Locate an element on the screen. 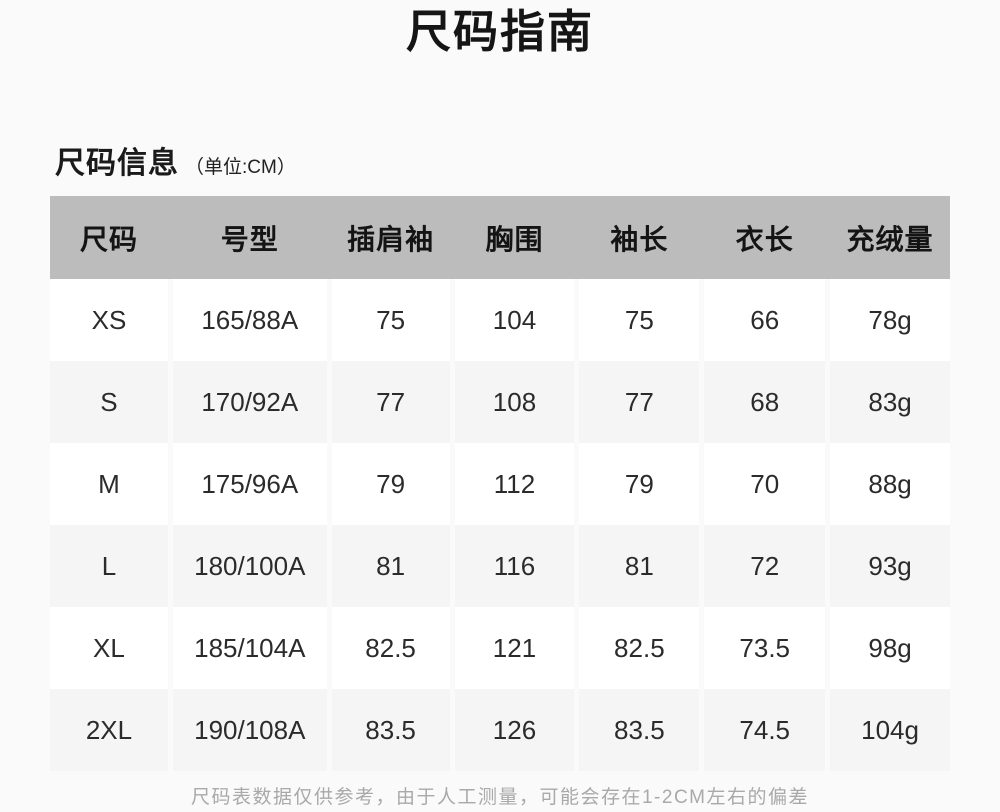 Image resolution: width=1000 pixels, height=812 pixels. table-cell: 104g is located at coordinates (890, 730).